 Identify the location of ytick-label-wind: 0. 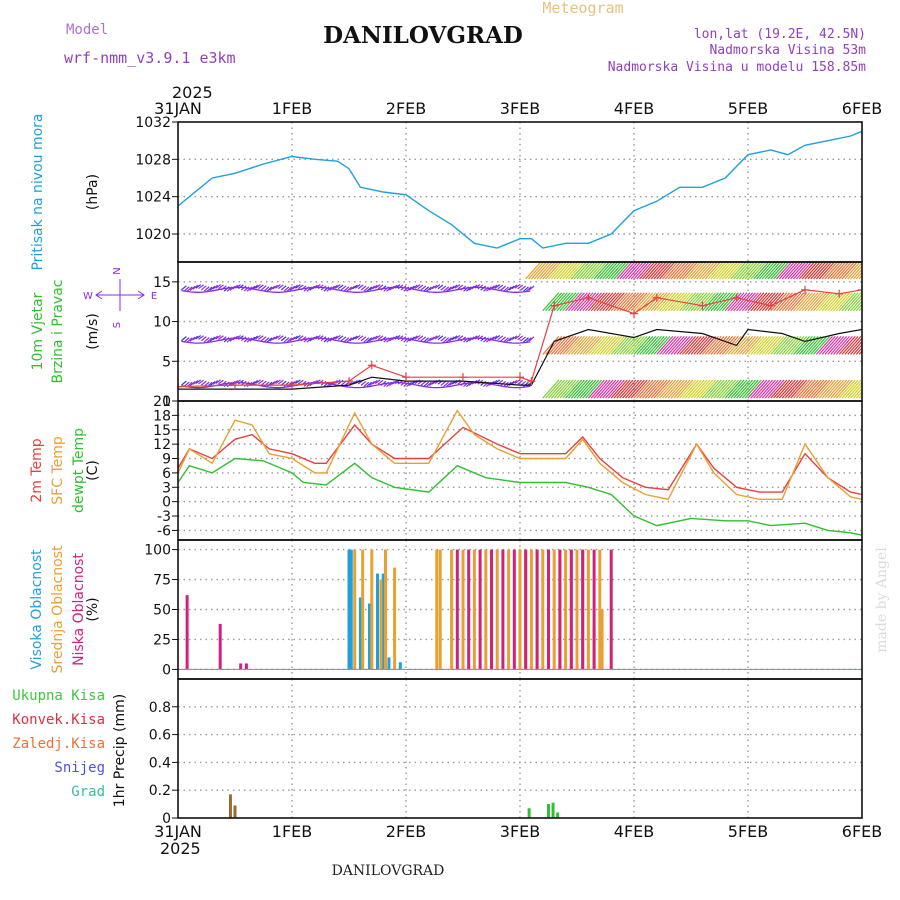
(166, 402).